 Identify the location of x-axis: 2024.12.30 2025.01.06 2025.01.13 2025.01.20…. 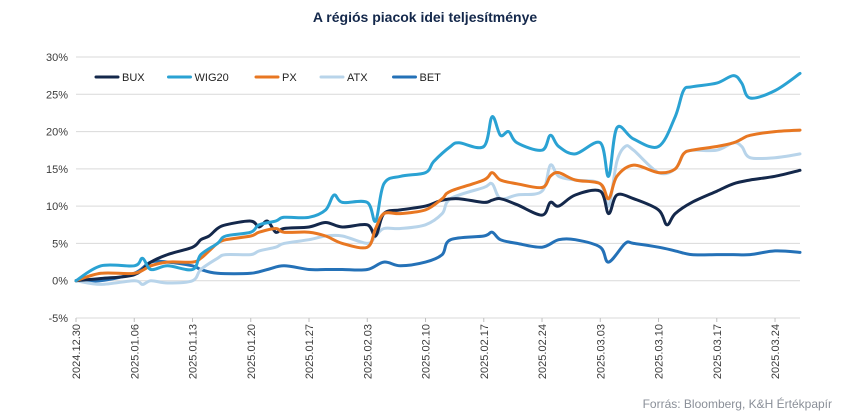
(426, 348).